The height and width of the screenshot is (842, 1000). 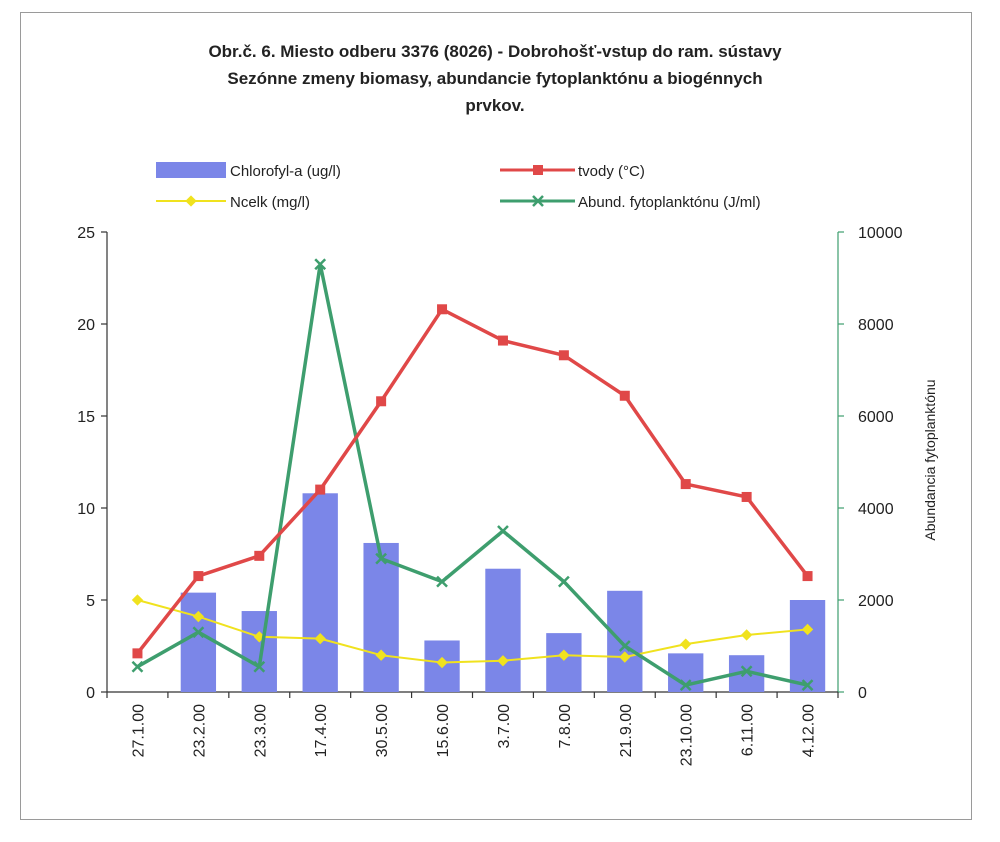 I want to click on y-left-tick-label: 10, so click(x=86, y=509).